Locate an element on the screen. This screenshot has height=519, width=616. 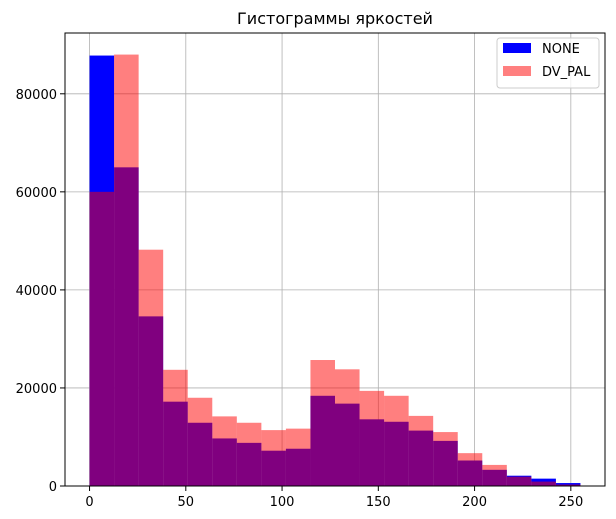
y-tick-label: 80000 is located at coordinates (36, 95).